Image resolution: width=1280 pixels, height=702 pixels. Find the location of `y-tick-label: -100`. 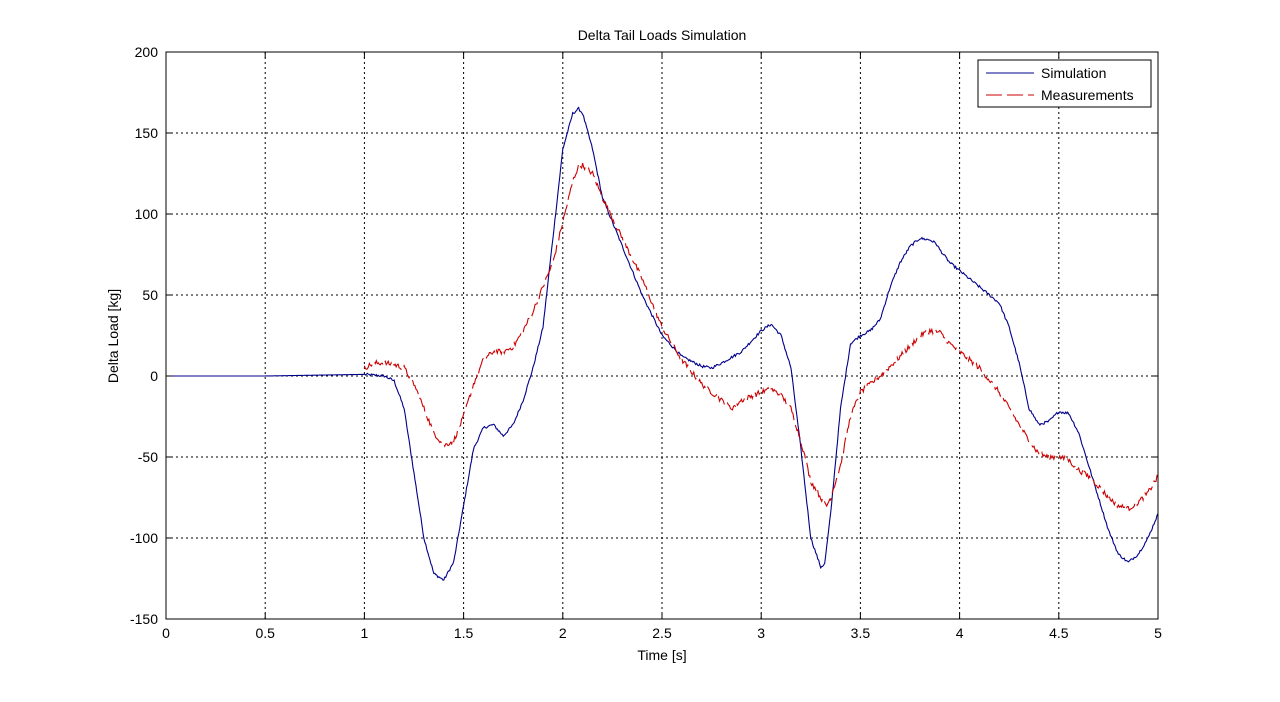

y-tick-label: -100 is located at coordinates (144, 538).